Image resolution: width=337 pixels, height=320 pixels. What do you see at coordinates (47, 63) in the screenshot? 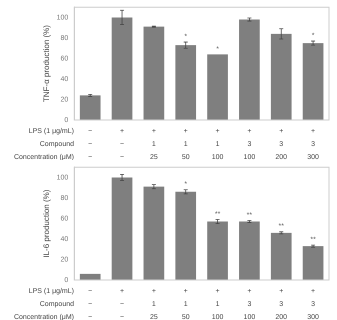
I see `y-axis-title: TNF-α production (%)` at bounding box center [47, 63].